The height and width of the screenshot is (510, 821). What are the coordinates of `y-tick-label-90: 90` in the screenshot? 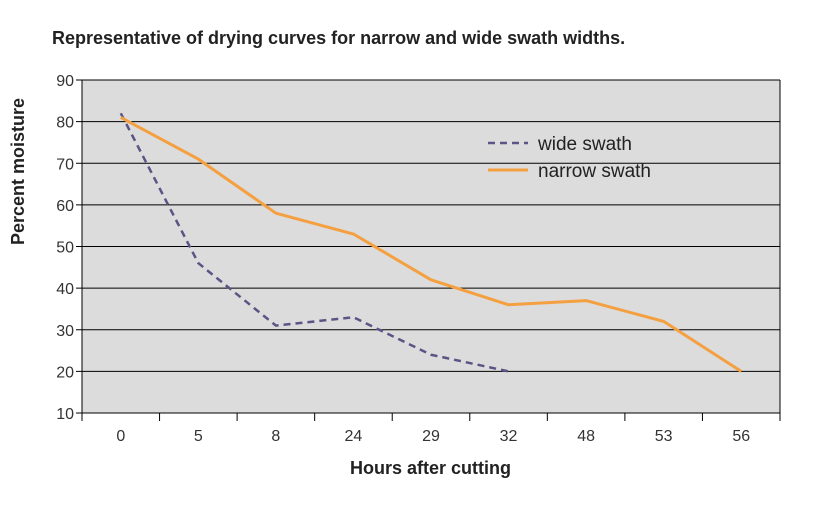 It's located at (65, 81).